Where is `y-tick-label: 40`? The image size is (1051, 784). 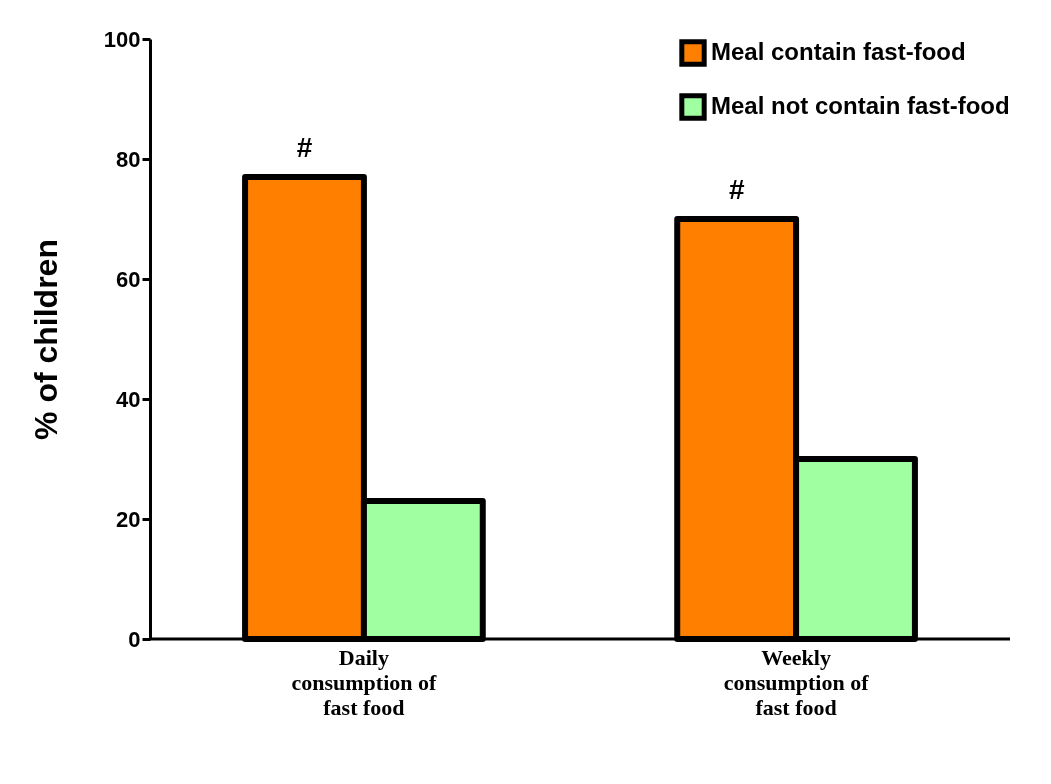
y-tick-label: 40 is located at coordinates (128, 399).